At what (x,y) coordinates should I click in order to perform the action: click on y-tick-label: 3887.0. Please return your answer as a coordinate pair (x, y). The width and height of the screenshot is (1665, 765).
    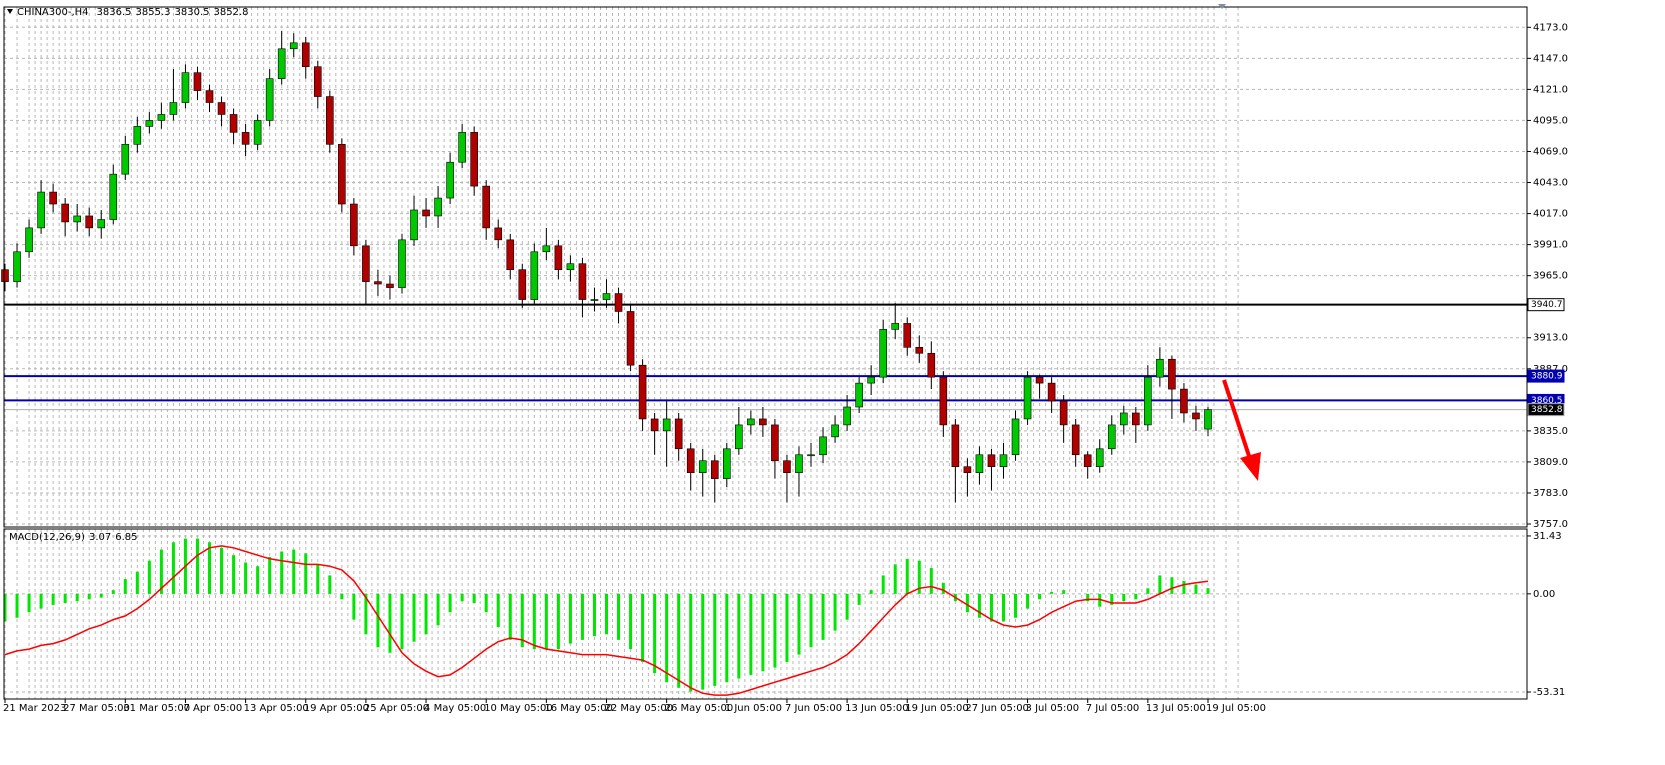
    Looking at the image, I should click on (1550, 369).